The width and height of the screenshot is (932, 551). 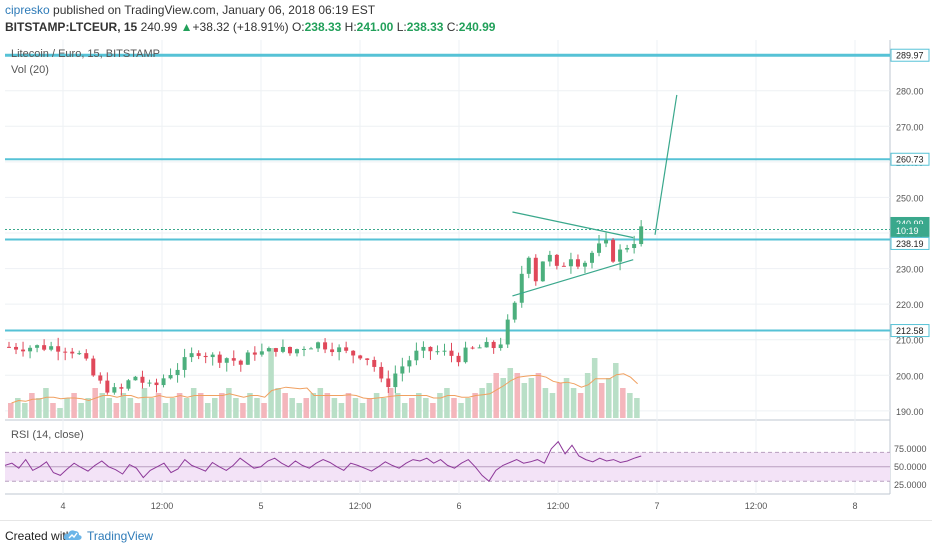 What do you see at coordinates (39, 536) in the screenshot?
I see `created-with-text: Created with` at bounding box center [39, 536].